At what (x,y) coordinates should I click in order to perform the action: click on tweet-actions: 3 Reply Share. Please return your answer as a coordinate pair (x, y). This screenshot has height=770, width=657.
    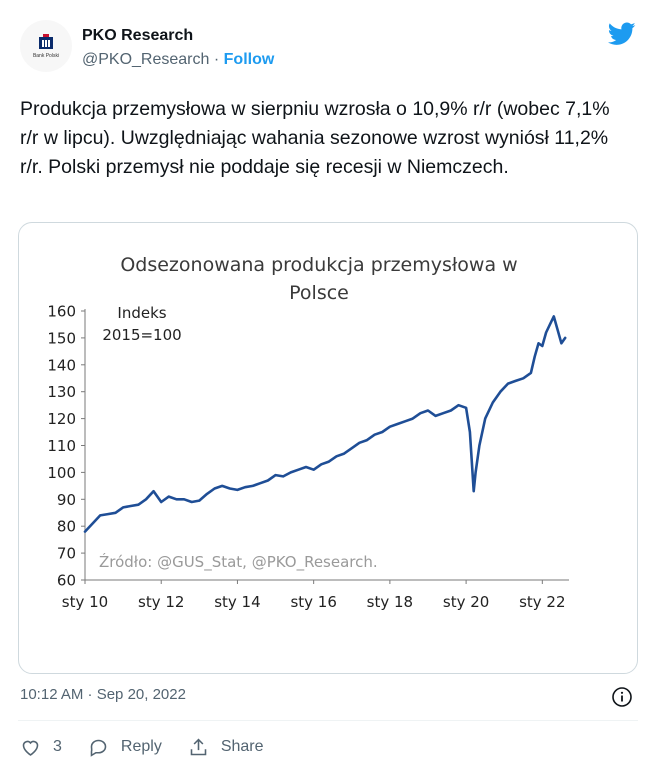
    Looking at the image, I should click on (155, 747).